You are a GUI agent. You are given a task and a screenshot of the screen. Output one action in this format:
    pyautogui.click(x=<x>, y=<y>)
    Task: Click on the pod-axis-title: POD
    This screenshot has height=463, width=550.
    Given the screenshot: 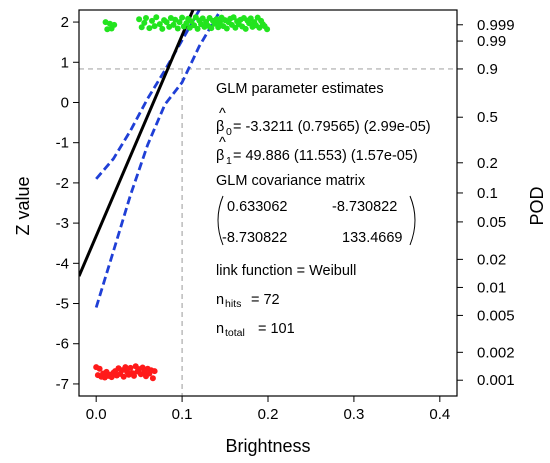 What is the action you would take?
    pyautogui.click(x=537, y=205)
    